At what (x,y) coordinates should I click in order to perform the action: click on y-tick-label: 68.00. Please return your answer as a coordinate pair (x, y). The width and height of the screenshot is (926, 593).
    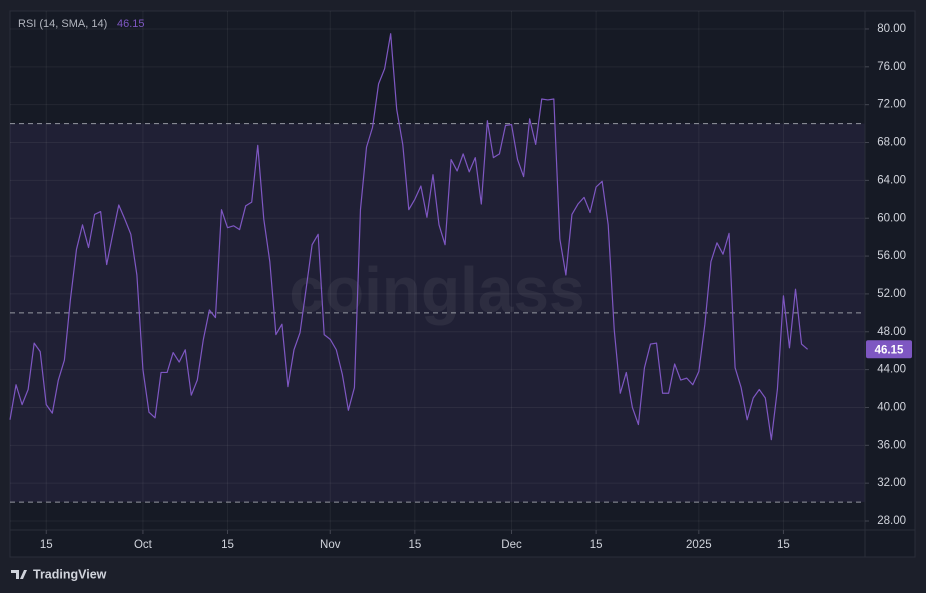
    Looking at the image, I should click on (891, 143).